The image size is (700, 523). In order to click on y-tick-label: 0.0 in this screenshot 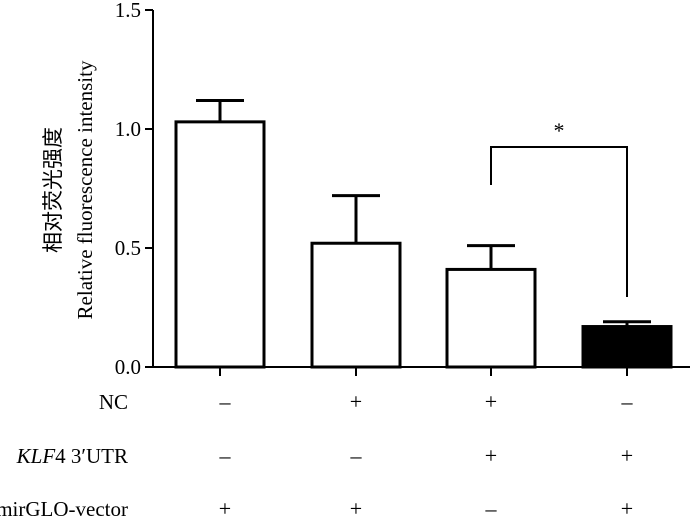, I will do `click(128, 367)`.